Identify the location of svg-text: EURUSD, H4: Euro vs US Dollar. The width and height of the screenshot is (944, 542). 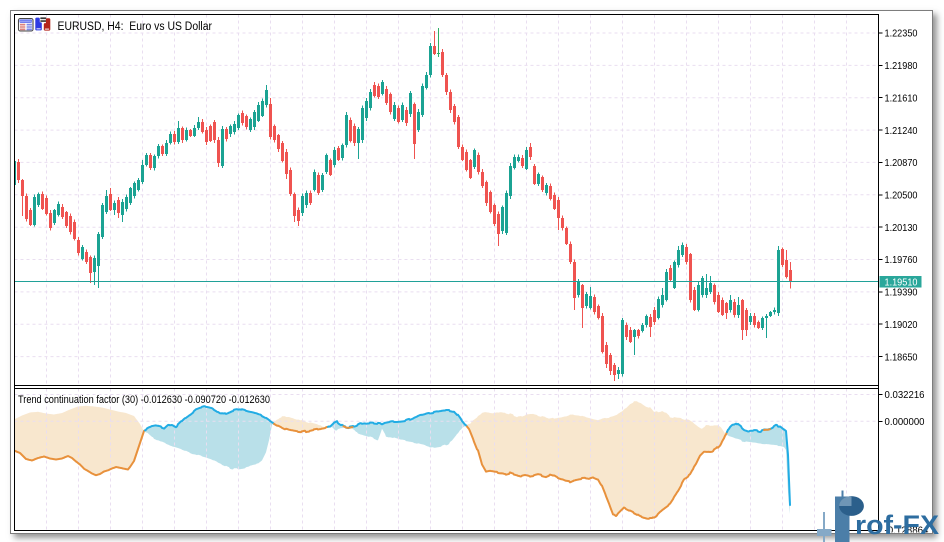
(135, 27).